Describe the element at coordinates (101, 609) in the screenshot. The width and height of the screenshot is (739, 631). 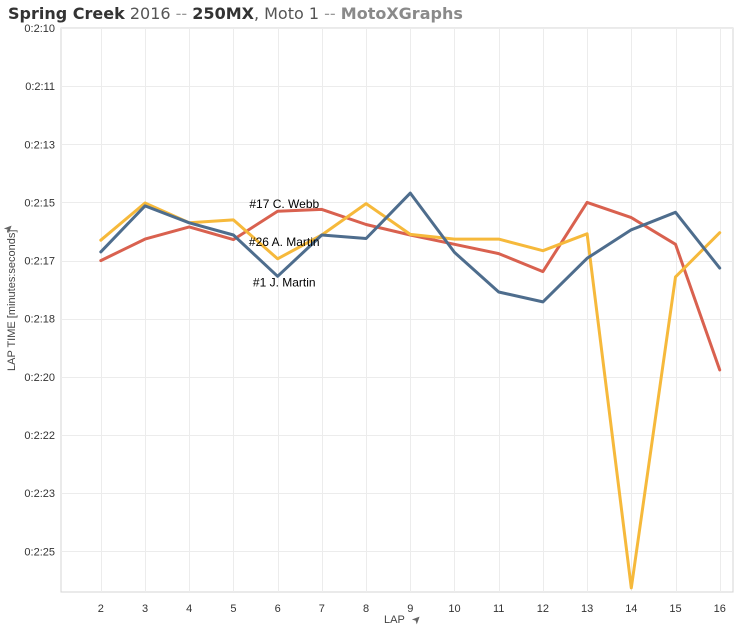
I see `x-tick-label: 2` at that location.